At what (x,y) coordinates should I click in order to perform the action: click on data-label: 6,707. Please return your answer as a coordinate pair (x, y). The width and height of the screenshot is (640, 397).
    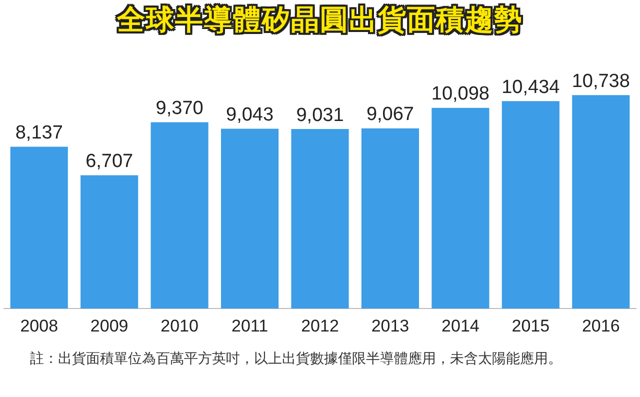
    Looking at the image, I should click on (110, 161).